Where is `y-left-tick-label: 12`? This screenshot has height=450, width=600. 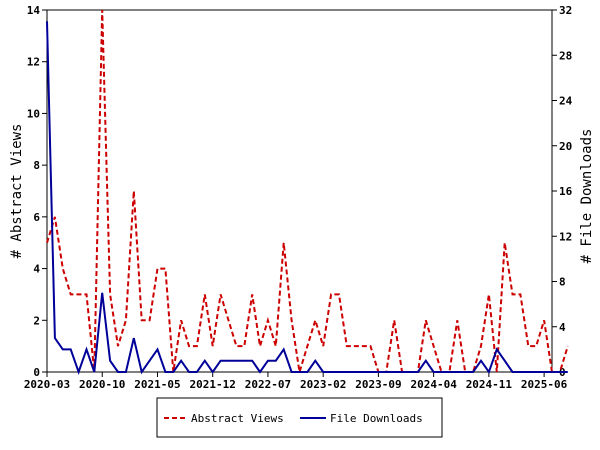
y-left-tick-label: 12 is located at coordinates (33, 62).